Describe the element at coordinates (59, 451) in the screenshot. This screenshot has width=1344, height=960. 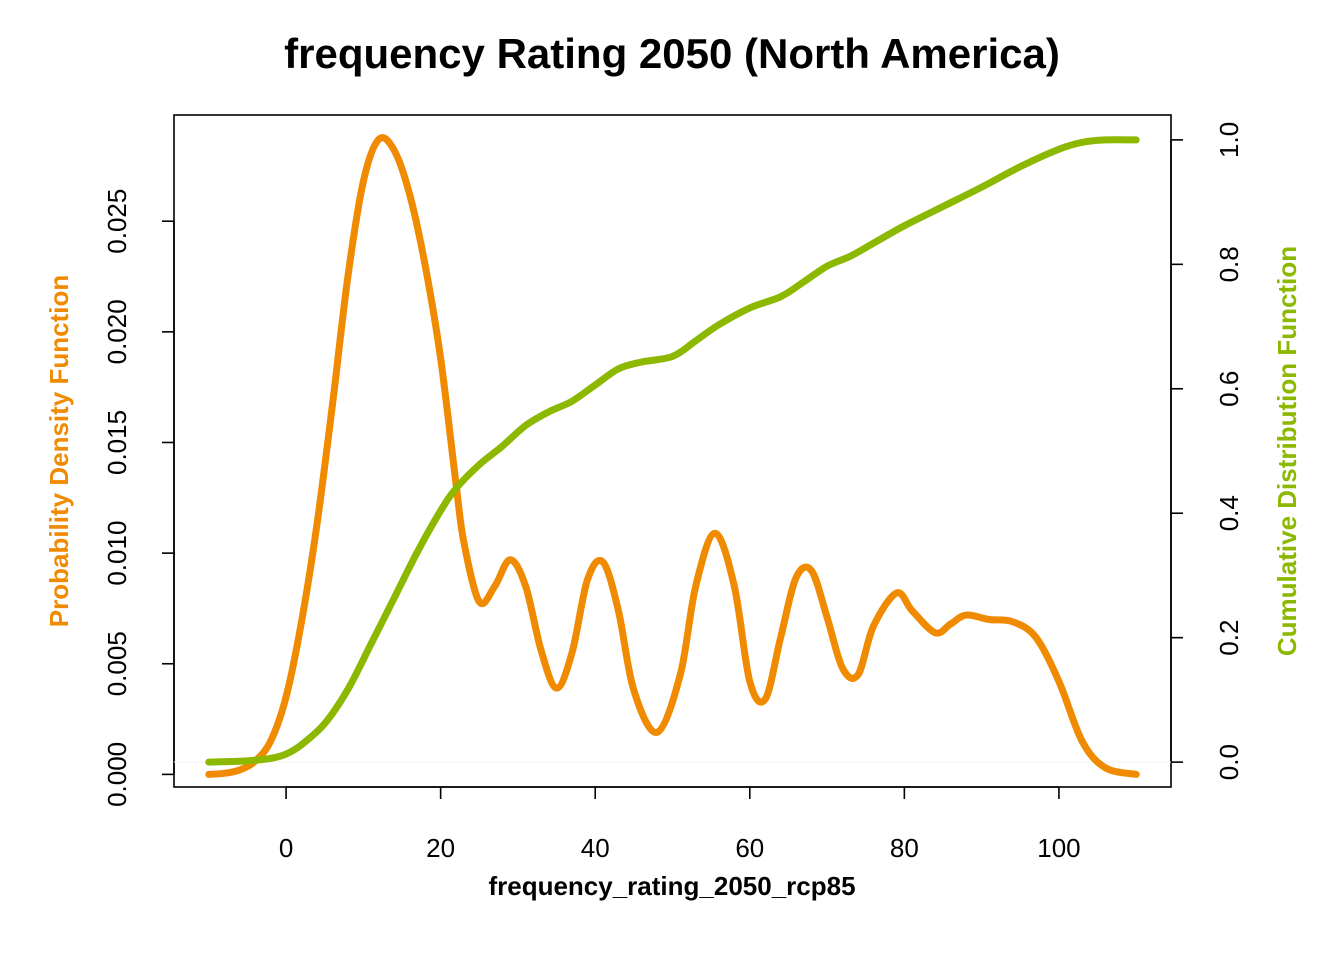
I see `y-left-axis-label: Probability Density Function` at that location.